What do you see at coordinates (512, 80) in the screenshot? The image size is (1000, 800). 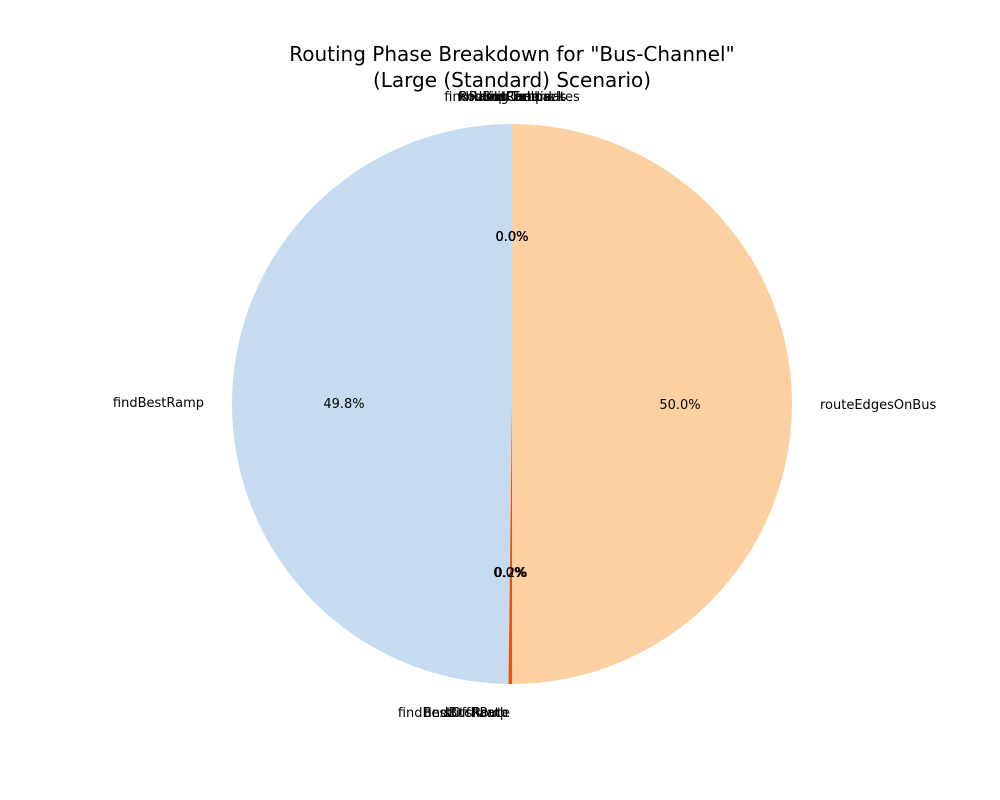 I see `chart-subtitle: (Large (Standard) Scenario)` at bounding box center [512, 80].